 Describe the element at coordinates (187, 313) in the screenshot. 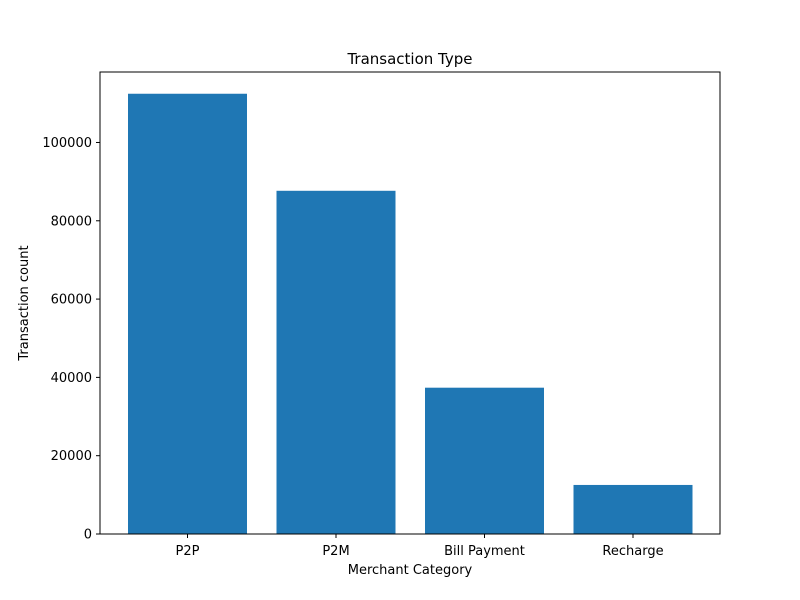

I see `bar-p2p` at that location.